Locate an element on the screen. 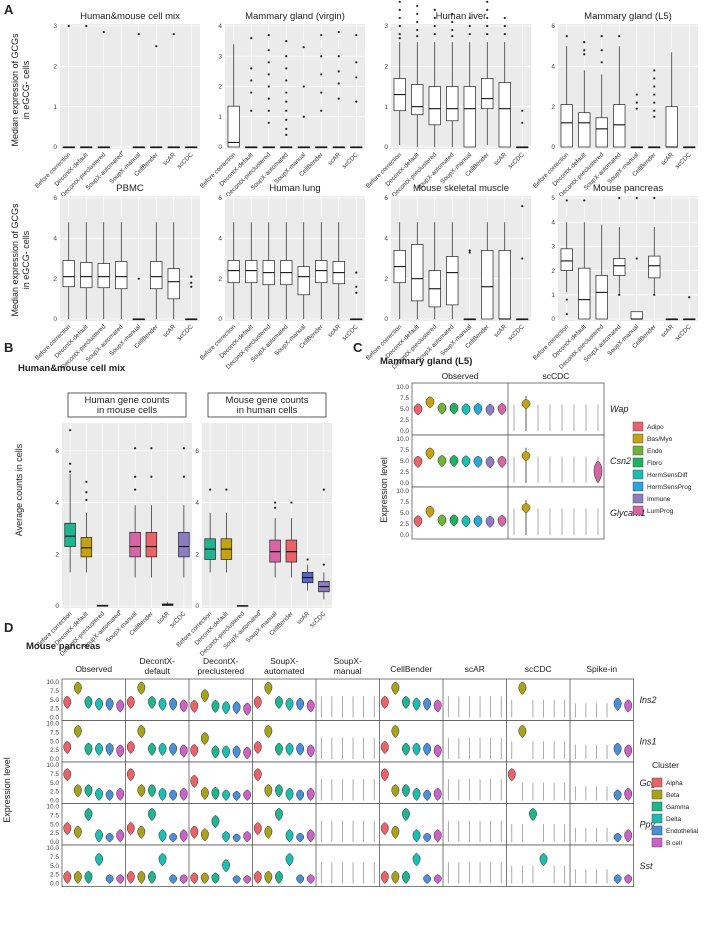  panel-a-3-ytick-label: 0 is located at coordinates (553, 147).